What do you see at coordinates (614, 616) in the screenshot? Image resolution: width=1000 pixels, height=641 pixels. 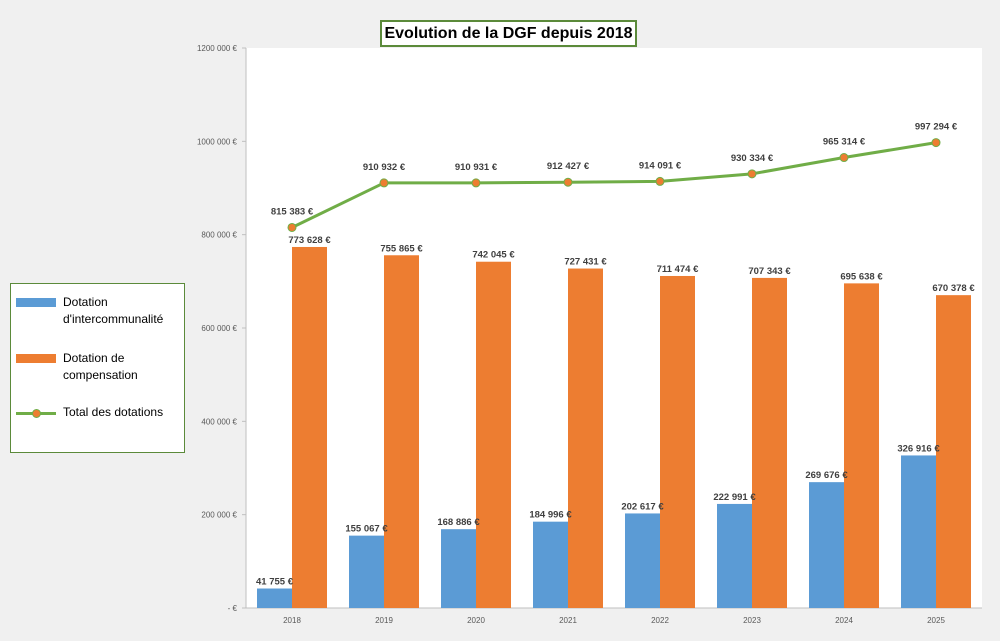 I see `x-axis: 2018 2019 2020 2021 2022 2023 2024 2025` at bounding box center [614, 616].